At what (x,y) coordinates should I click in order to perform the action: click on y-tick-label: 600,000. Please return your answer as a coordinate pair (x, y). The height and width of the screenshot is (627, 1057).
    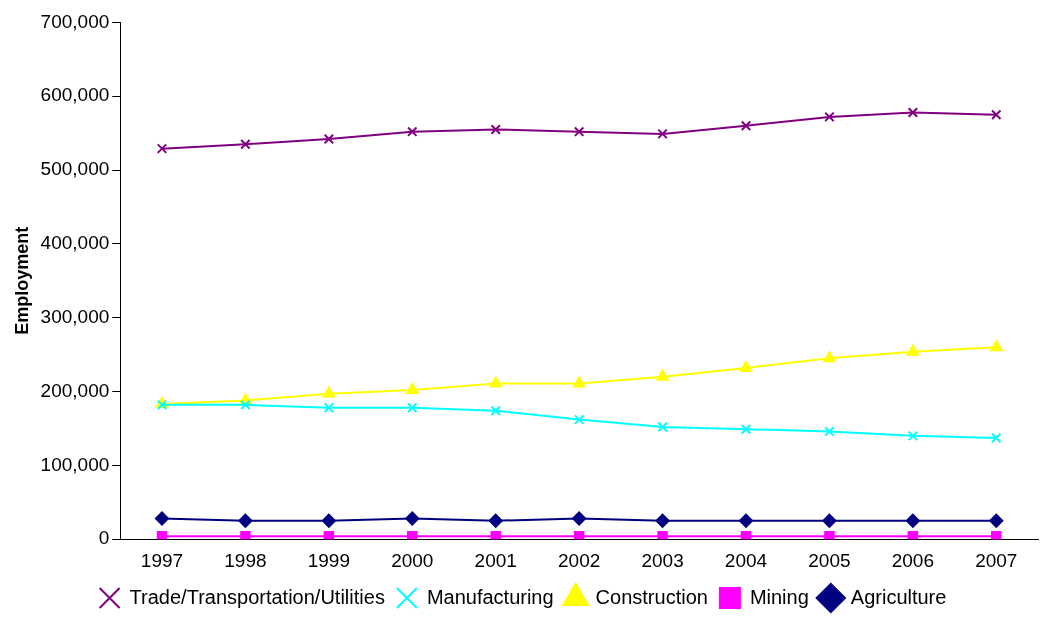
    Looking at the image, I should click on (75, 95).